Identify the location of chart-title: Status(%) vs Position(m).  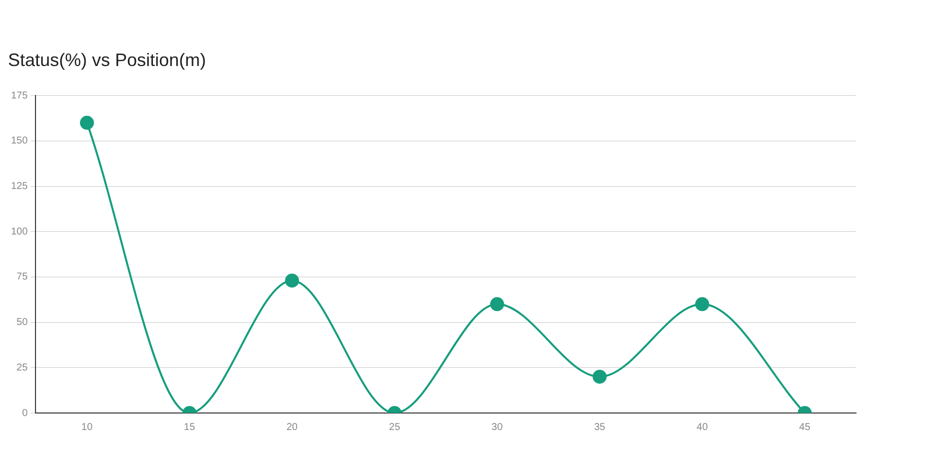
(107, 60).